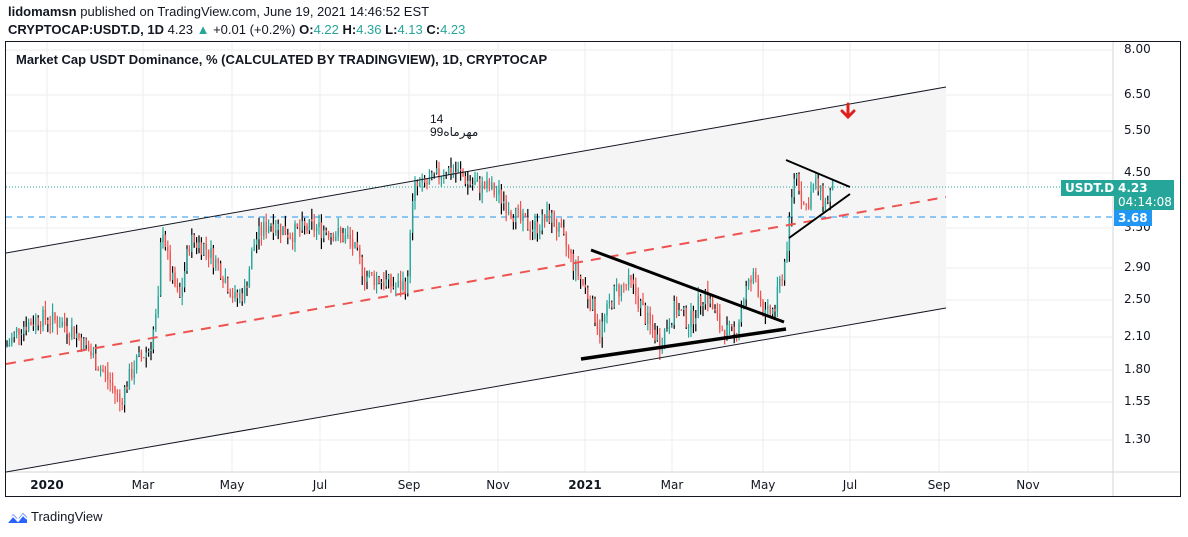 This screenshot has width=1188, height=537. Describe the element at coordinates (1028, 485) in the screenshot. I see `time-tick-label: Nov` at that location.